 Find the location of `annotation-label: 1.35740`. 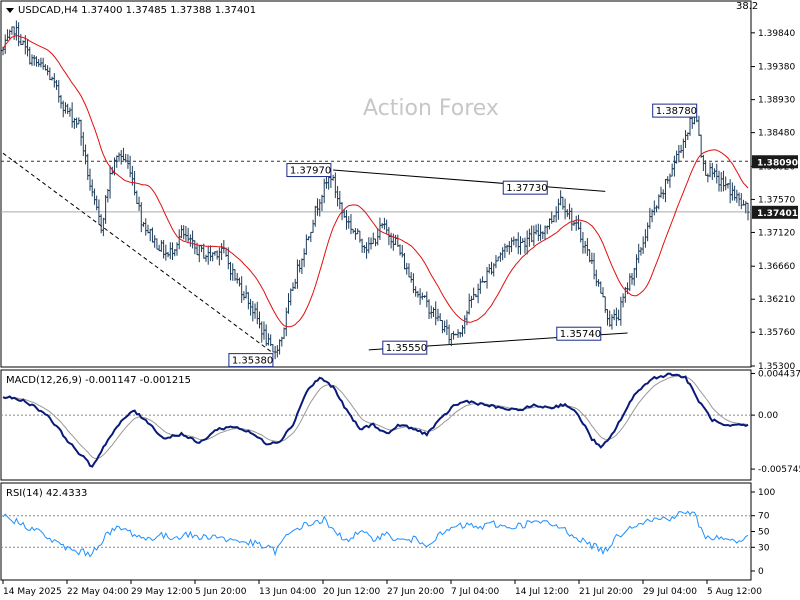

annotation-label: 1.35740 is located at coordinates (580, 334).